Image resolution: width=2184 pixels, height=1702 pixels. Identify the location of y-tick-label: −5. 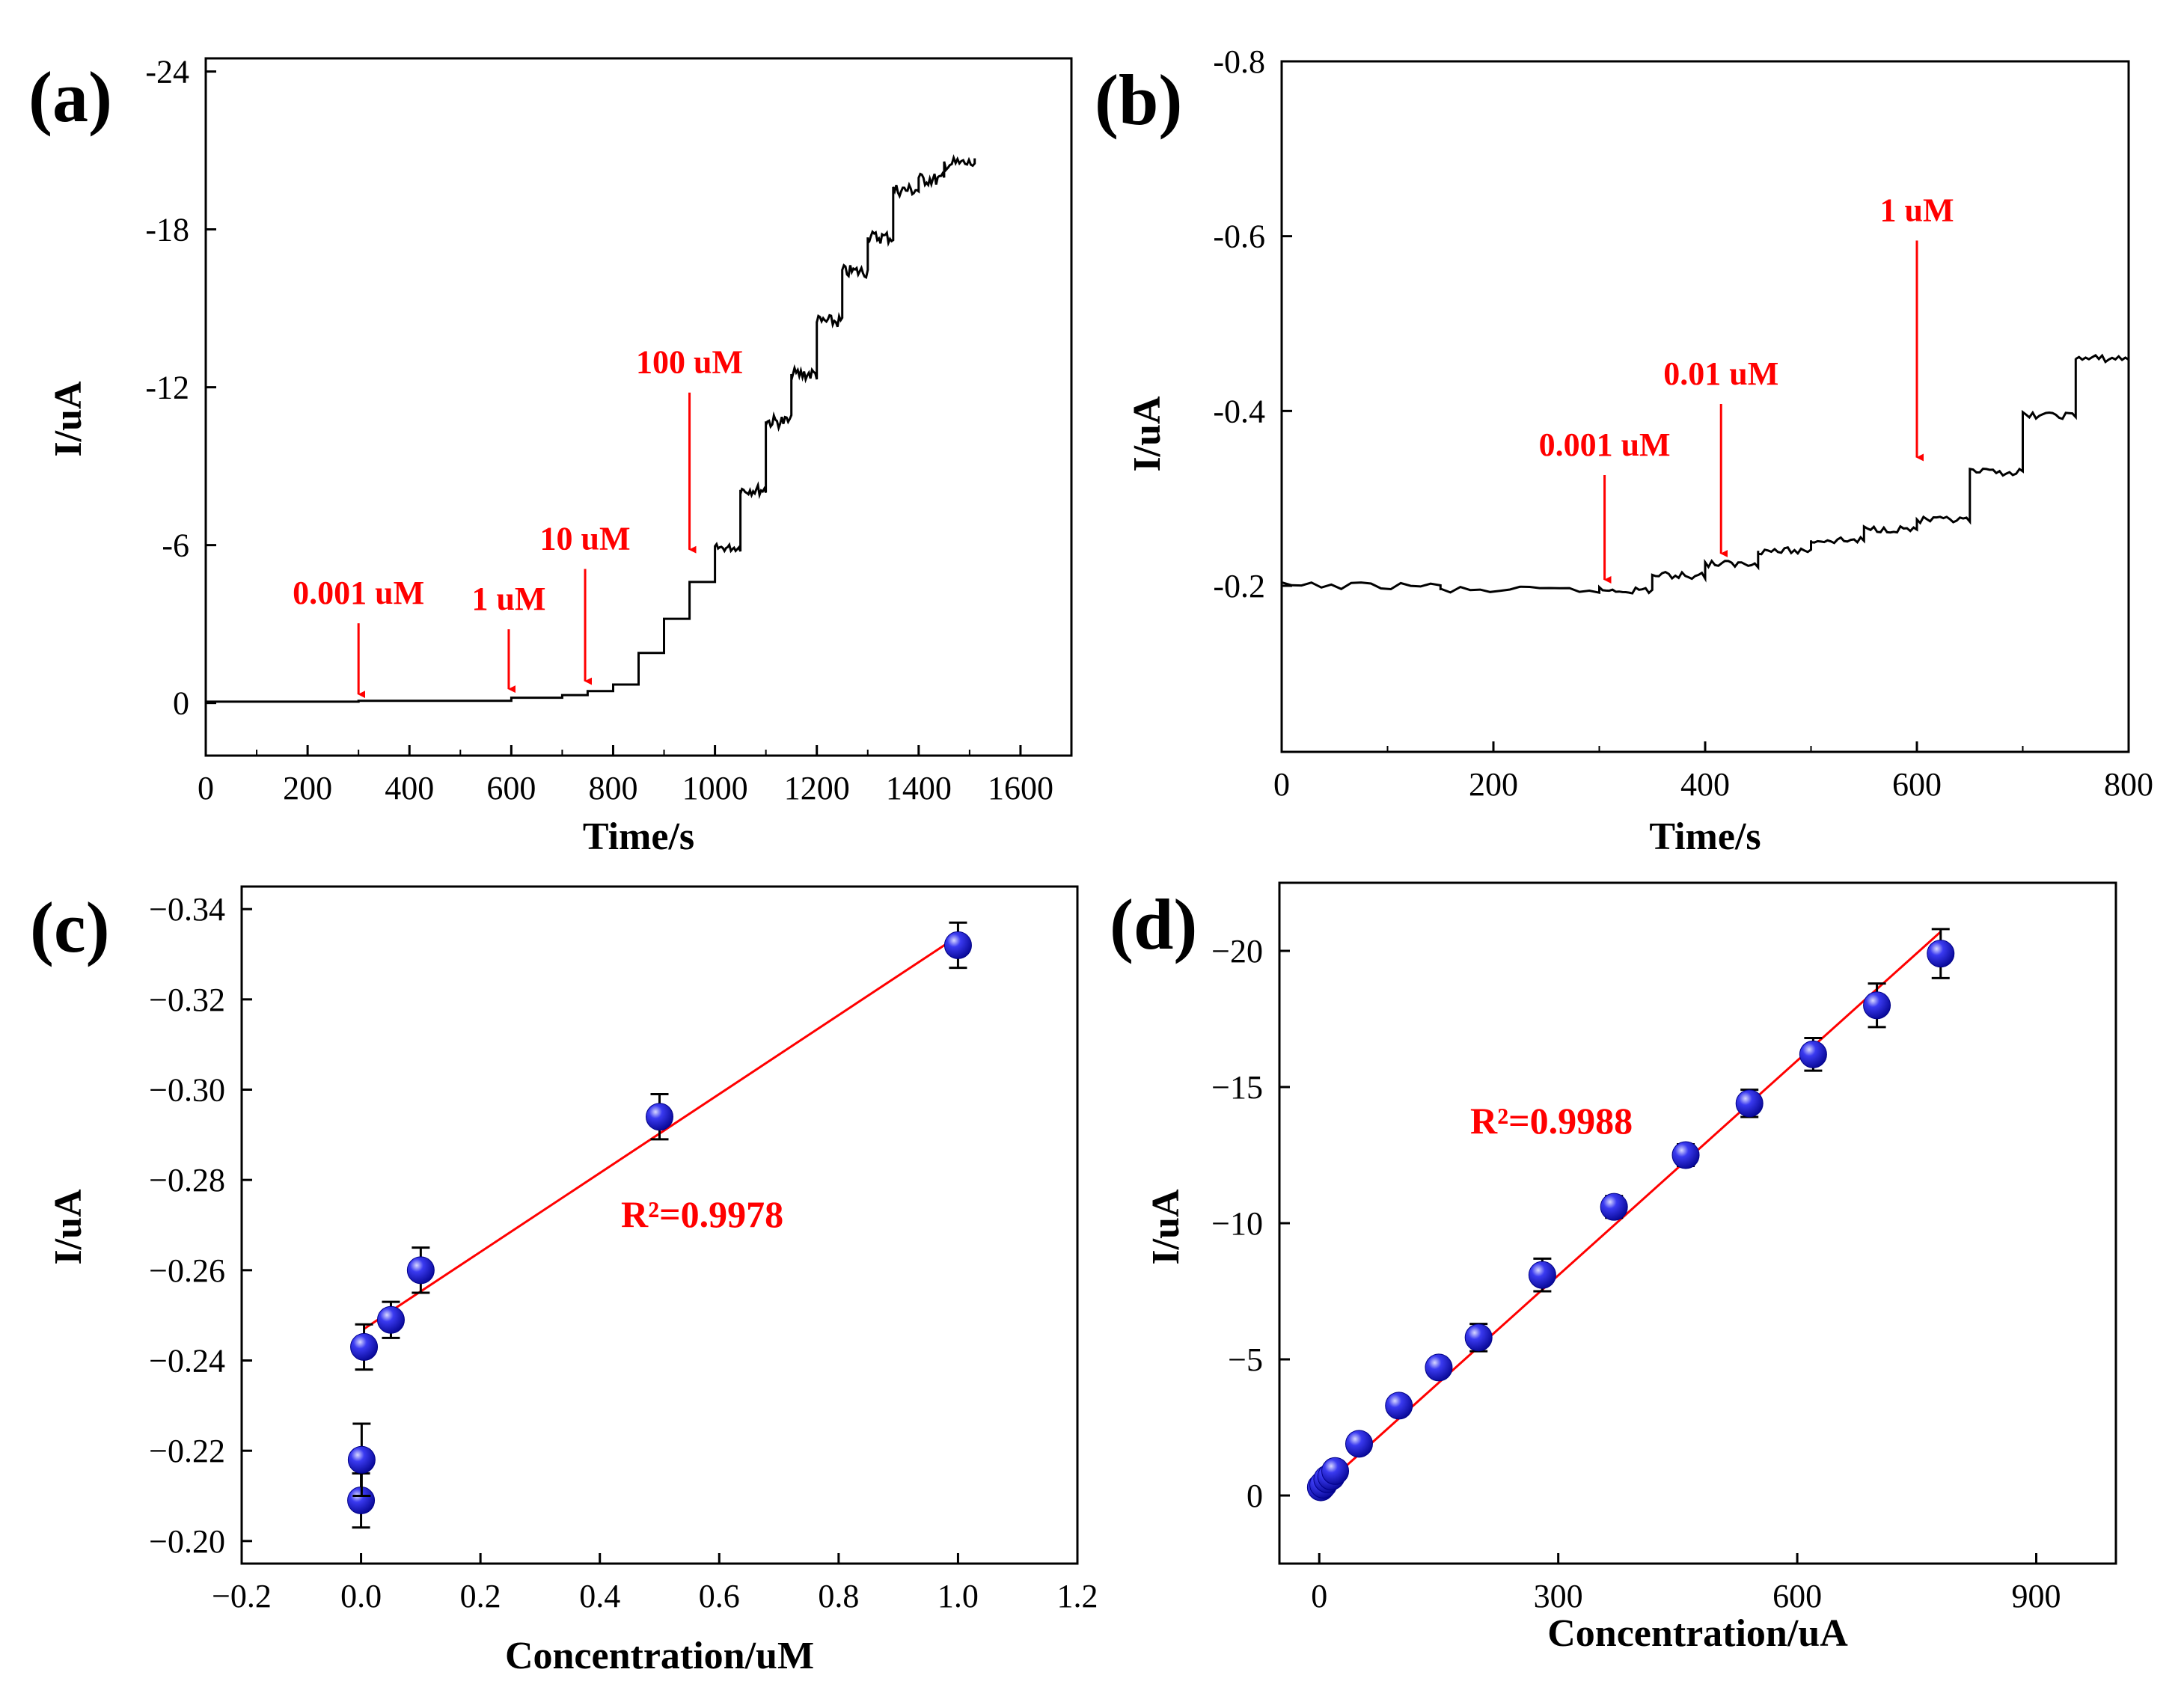
(1245, 1359).